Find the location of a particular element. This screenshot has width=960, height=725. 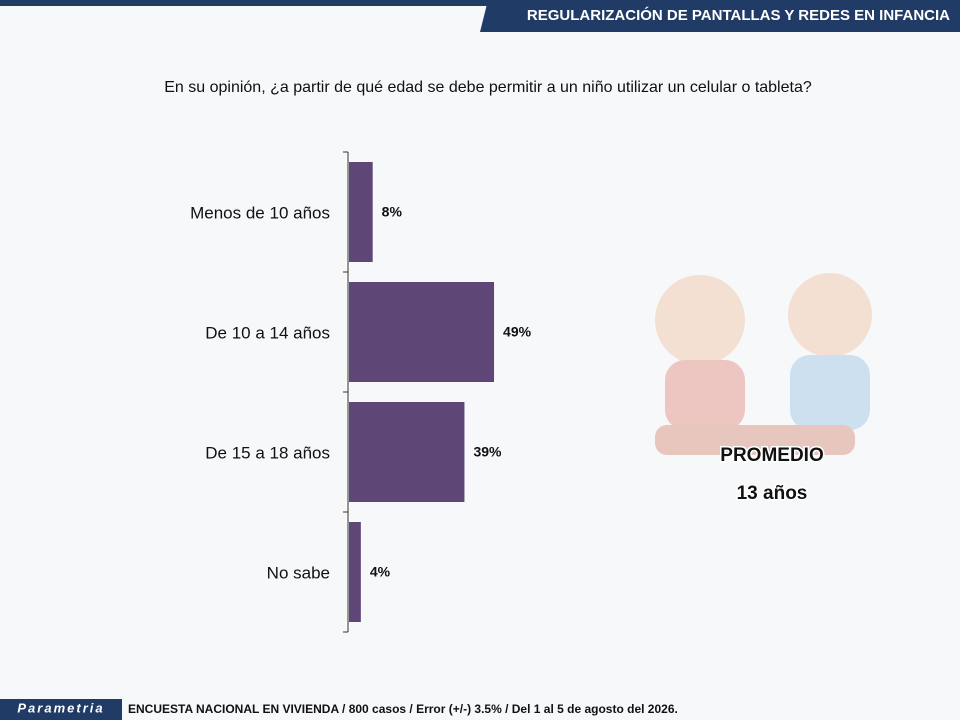

top-band is located at coordinates (480, 3).